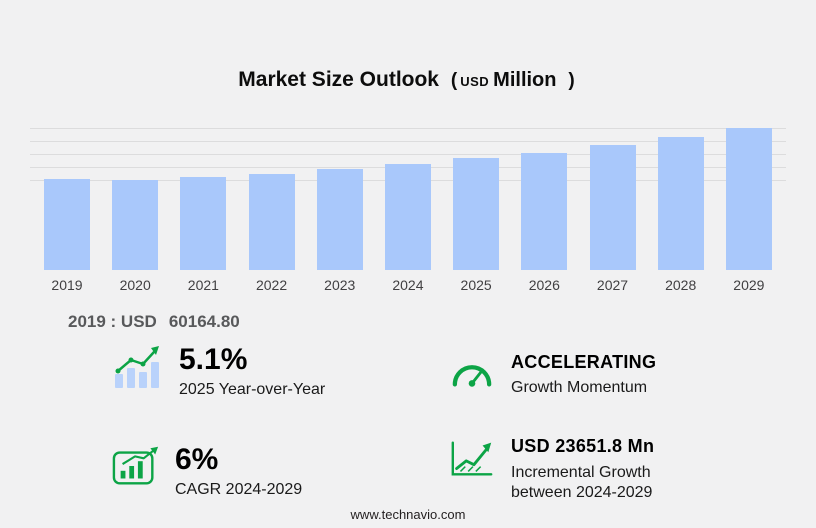 This screenshot has height=528, width=816. I want to click on stat-growth-momentum: ACCELERATING Growth Momentum, so click(552, 375).